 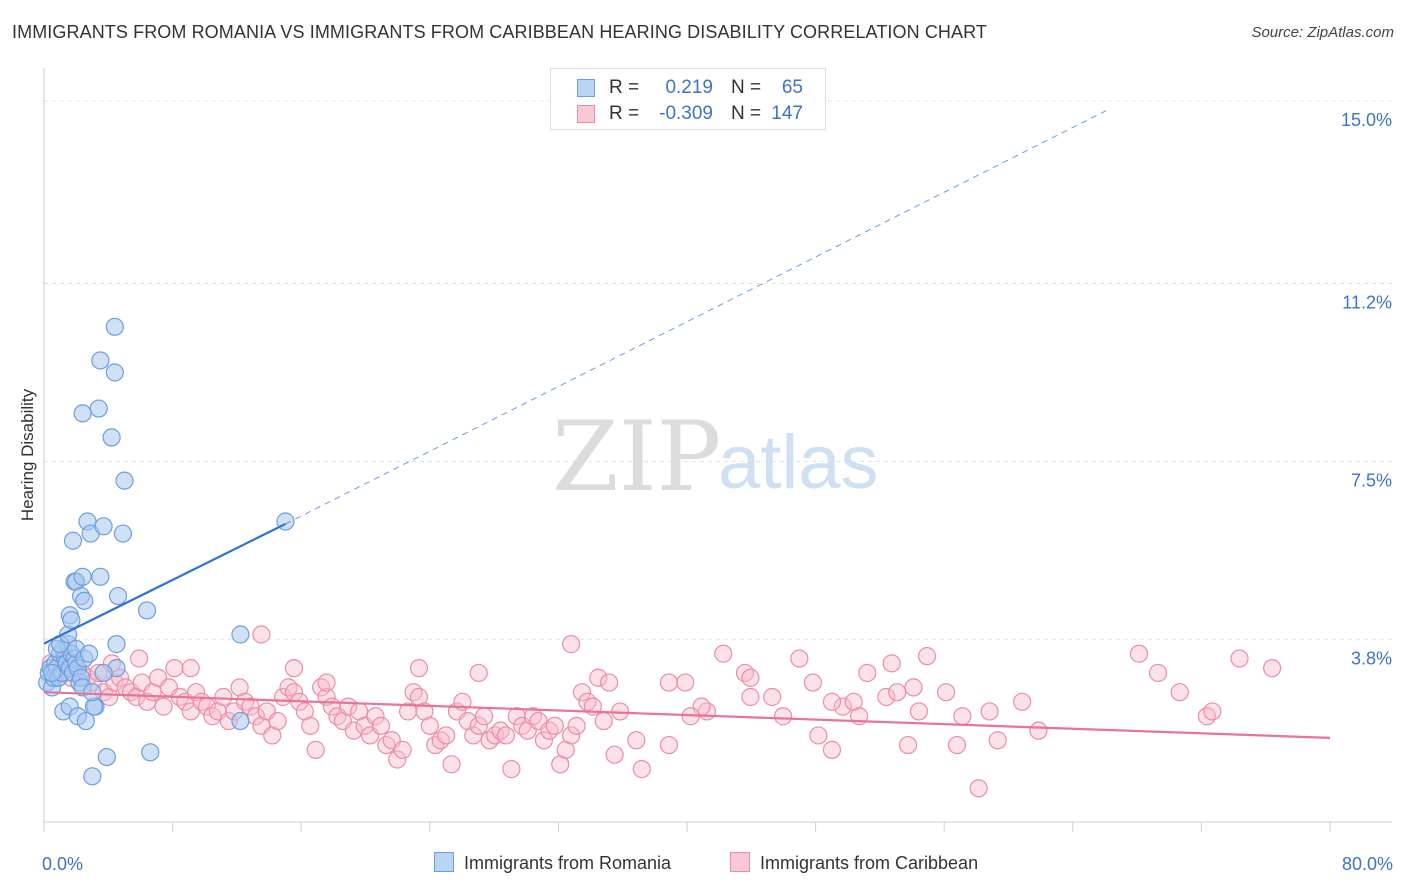 I want to click on y-axis-label: Hearing Disability, so click(x=27, y=454).